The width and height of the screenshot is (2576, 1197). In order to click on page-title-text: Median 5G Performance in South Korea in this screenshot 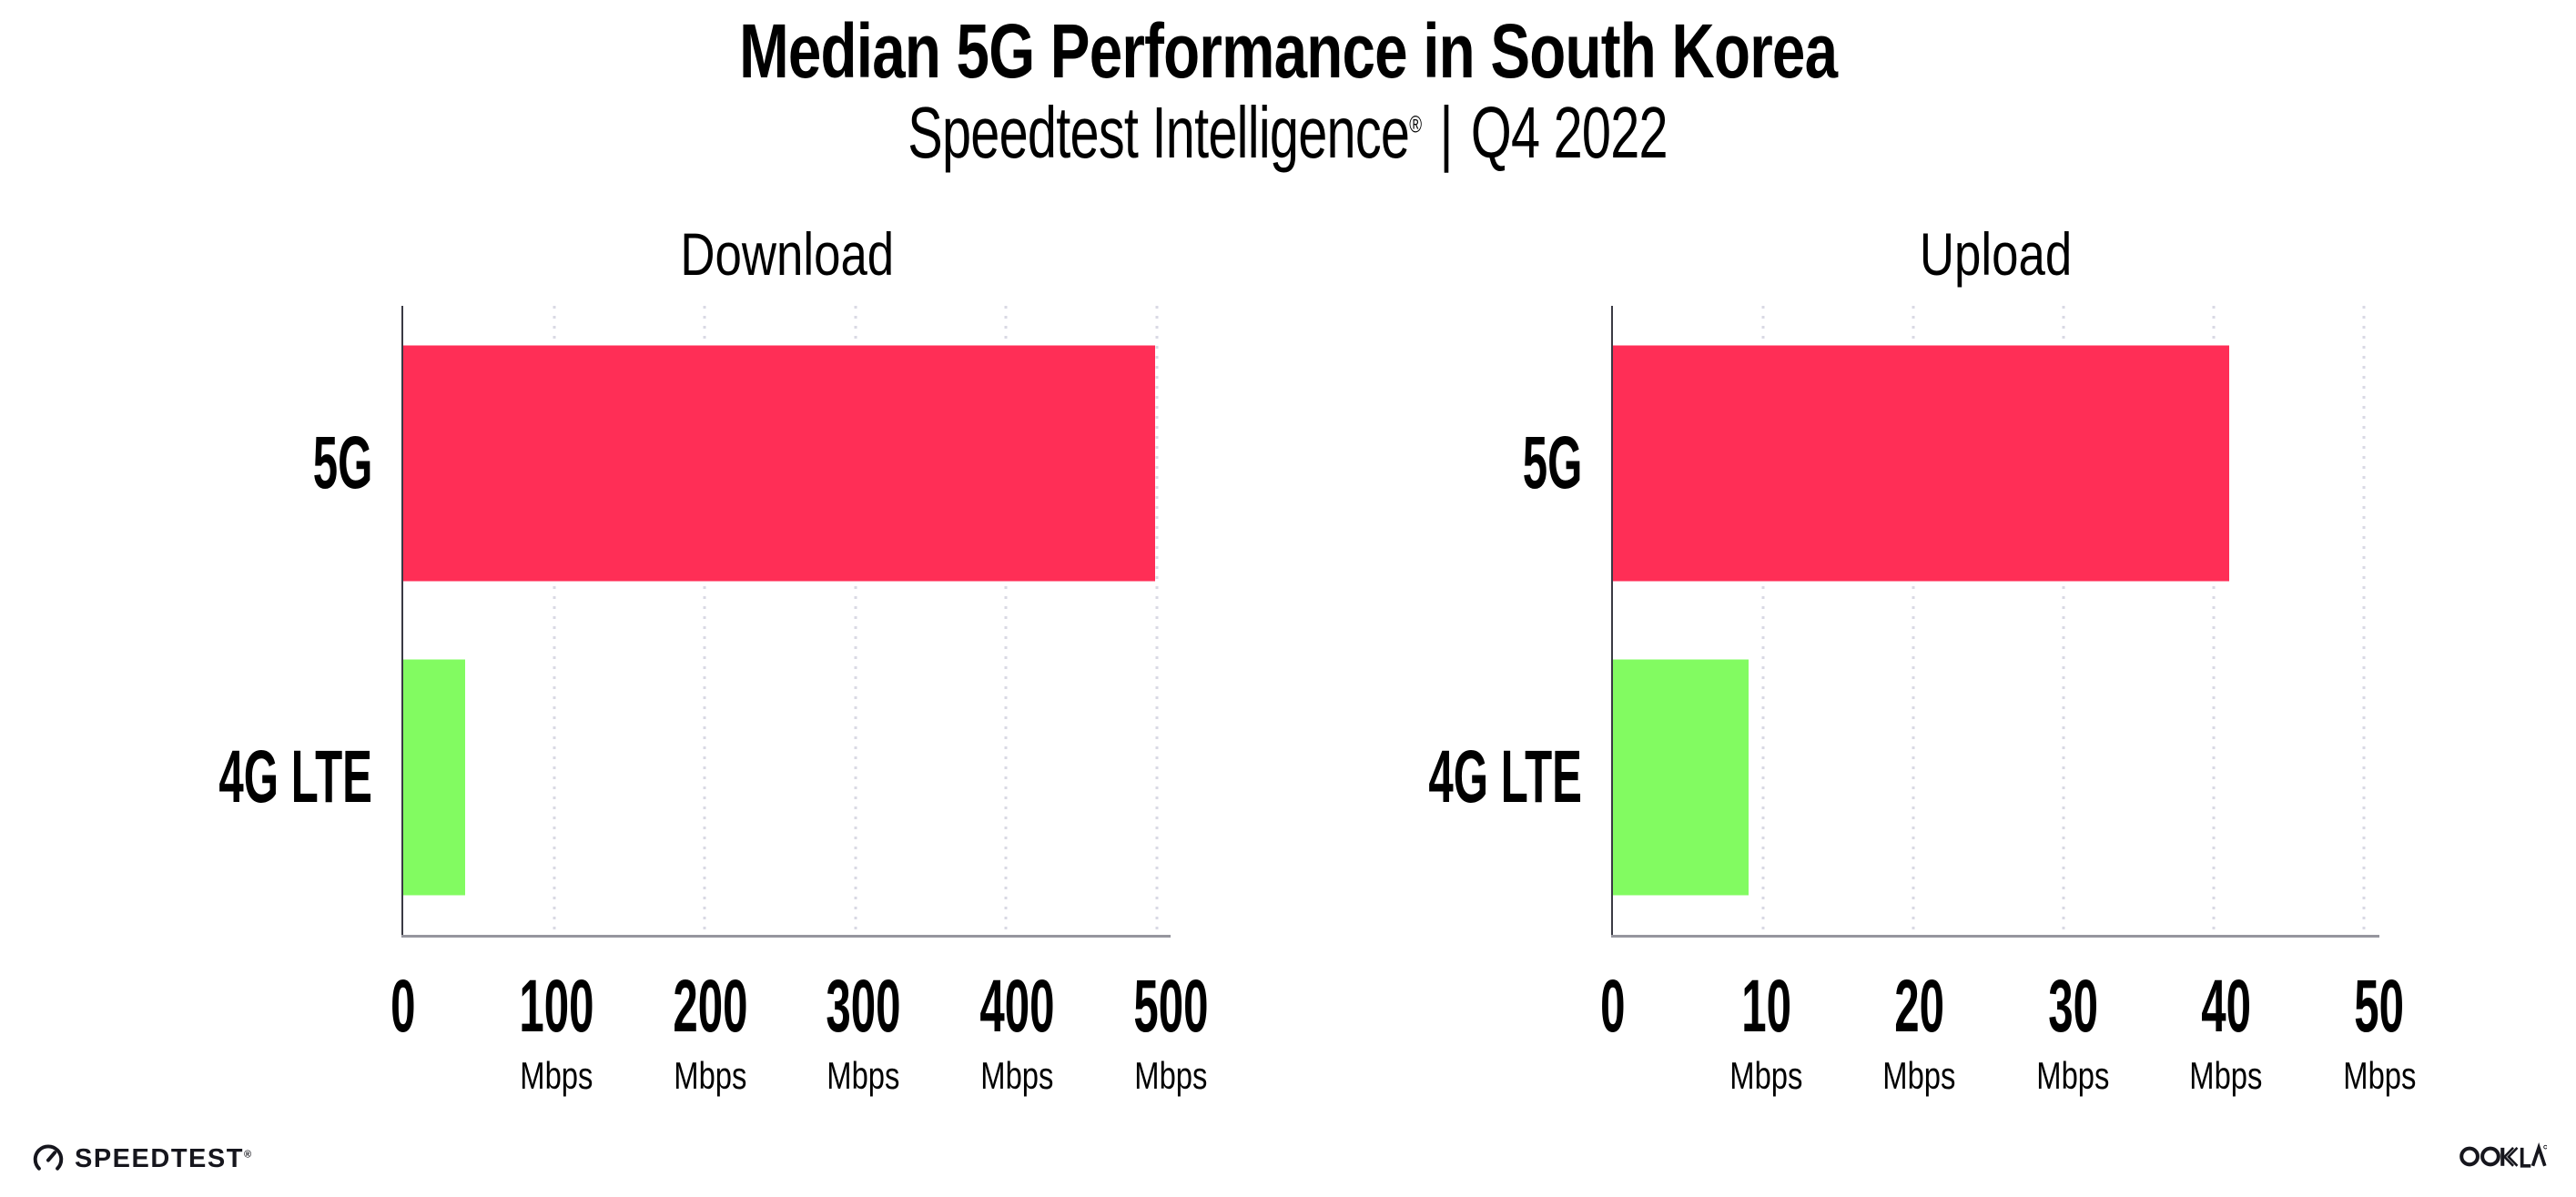, I will do `click(1288, 51)`.